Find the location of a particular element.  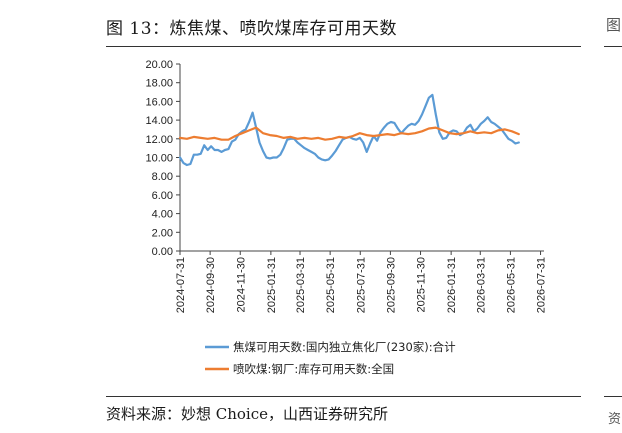

legend-label-1: 焦煤可用天数:国内独立焦化厂(230家):合计 is located at coordinates (344, 347).